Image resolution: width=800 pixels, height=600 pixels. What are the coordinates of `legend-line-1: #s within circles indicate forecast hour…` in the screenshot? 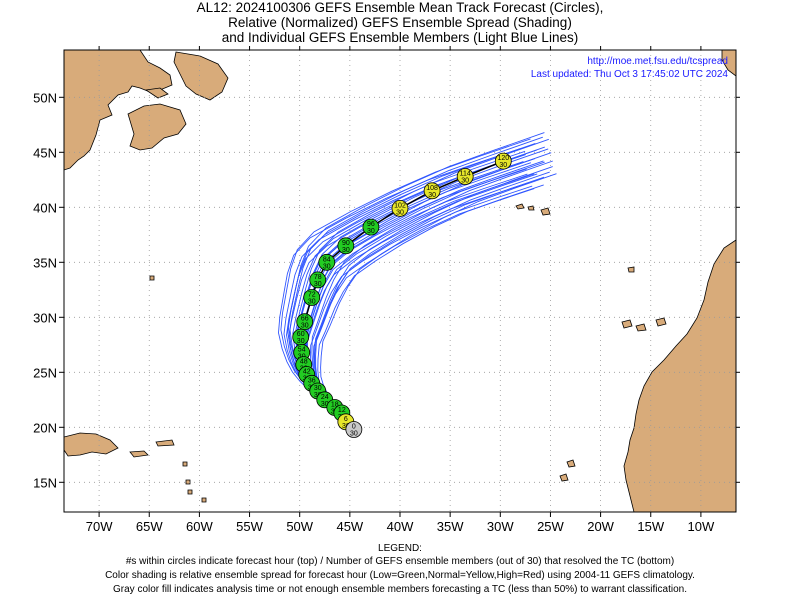 It's located at (400, 561).